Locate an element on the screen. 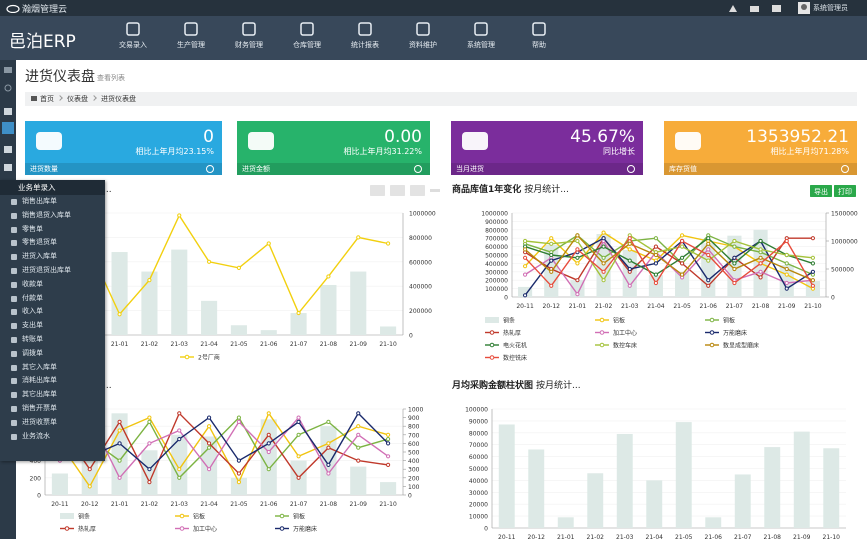  user-name: 系统管理员 is located at coordinates (830, 8).